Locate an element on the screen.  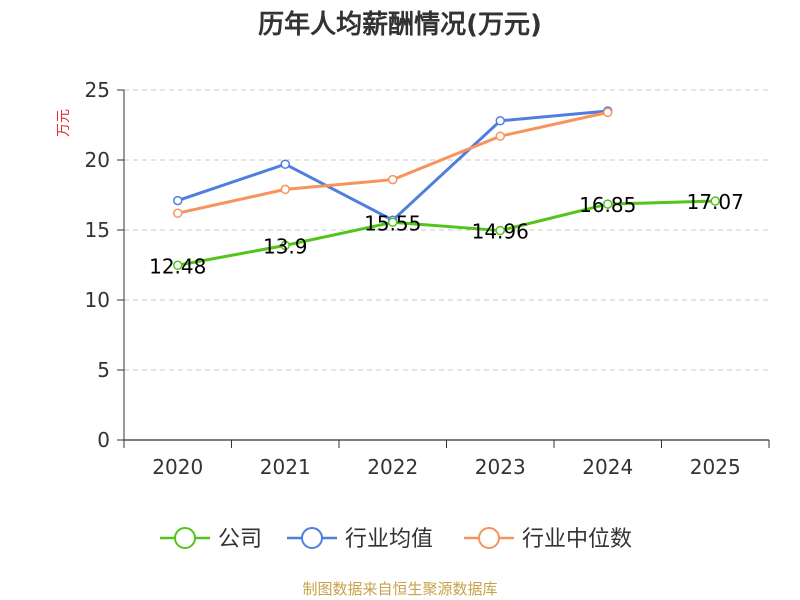
y-tick-label: 0 is located at coordinates (103, 440).